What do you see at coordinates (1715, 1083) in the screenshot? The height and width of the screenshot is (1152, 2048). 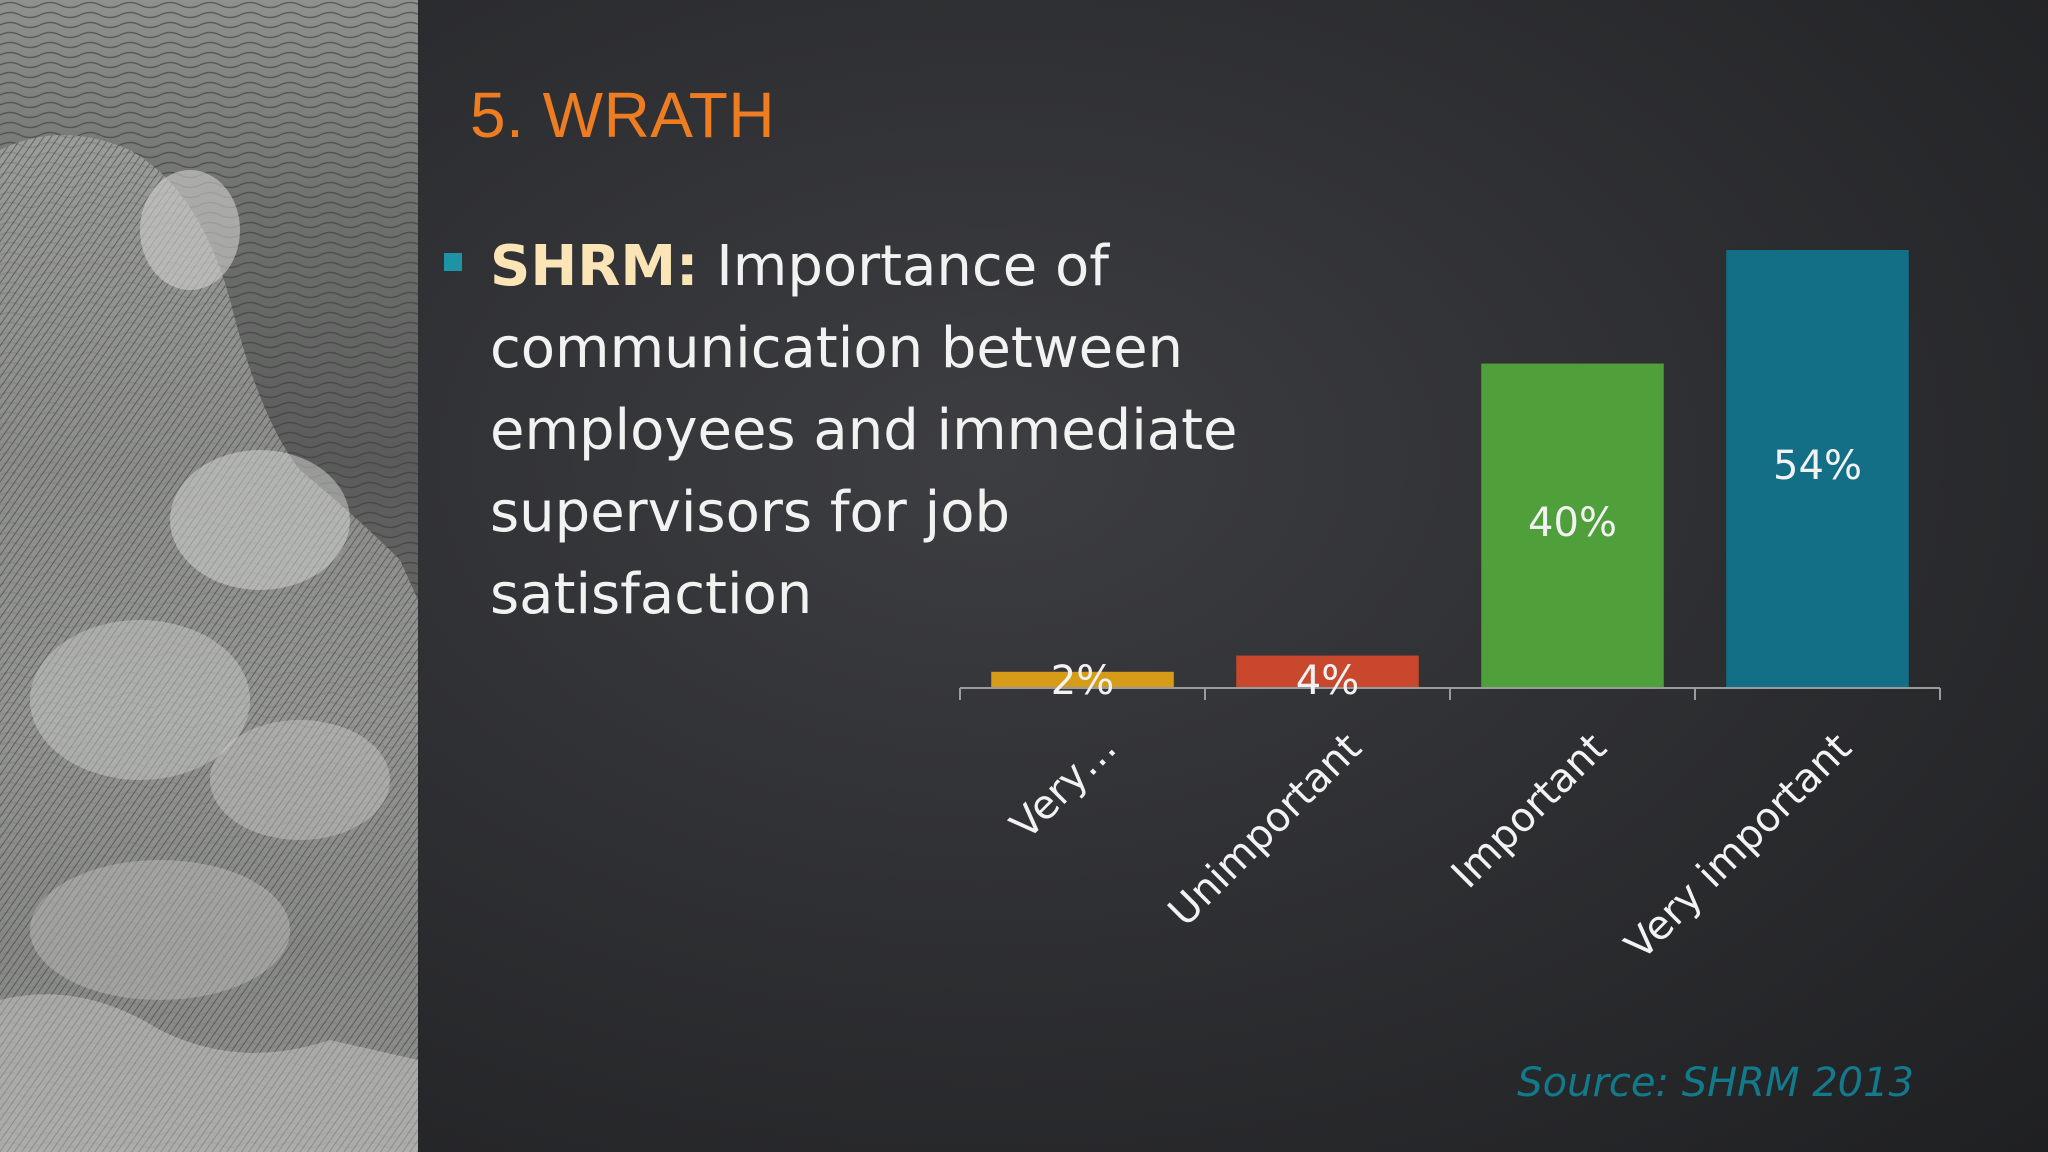 I see `source-note: Source: SHRM 2013` at bounding box center [1715, 1083].